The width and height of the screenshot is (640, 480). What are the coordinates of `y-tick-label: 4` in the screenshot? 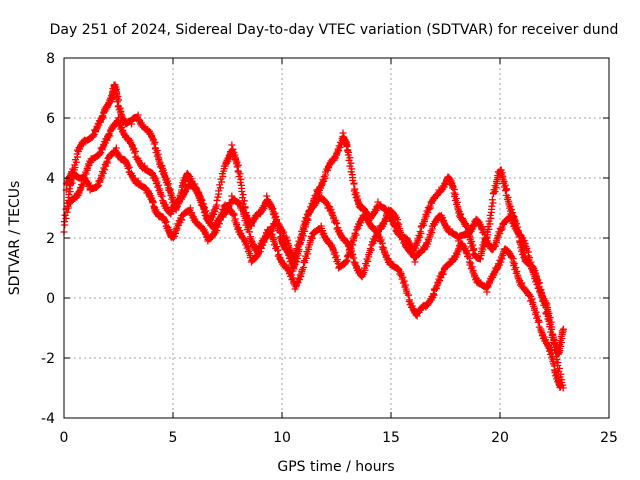 It's located at (50, 179).